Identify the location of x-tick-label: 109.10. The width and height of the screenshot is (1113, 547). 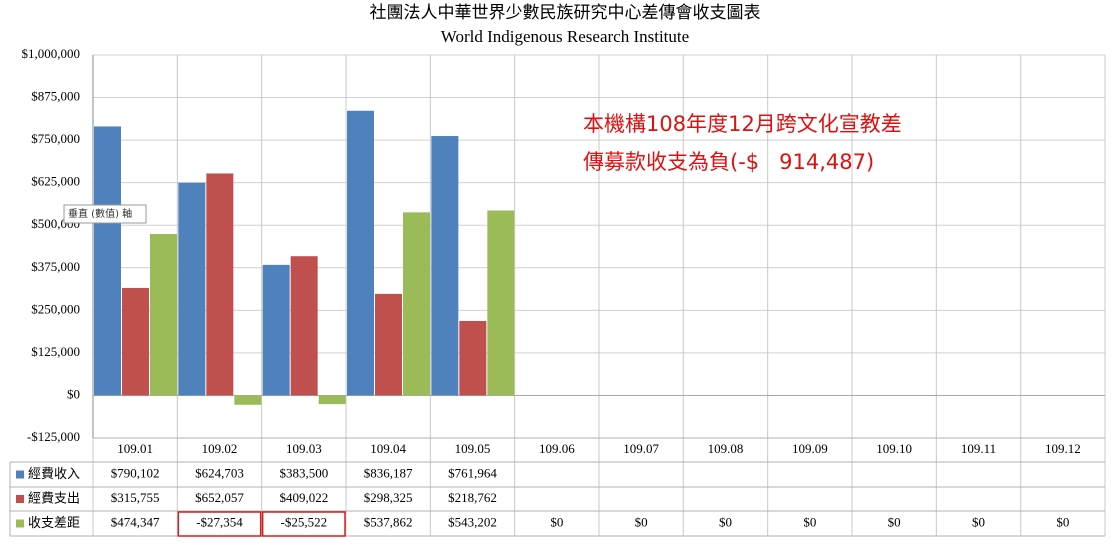
(894, 448).